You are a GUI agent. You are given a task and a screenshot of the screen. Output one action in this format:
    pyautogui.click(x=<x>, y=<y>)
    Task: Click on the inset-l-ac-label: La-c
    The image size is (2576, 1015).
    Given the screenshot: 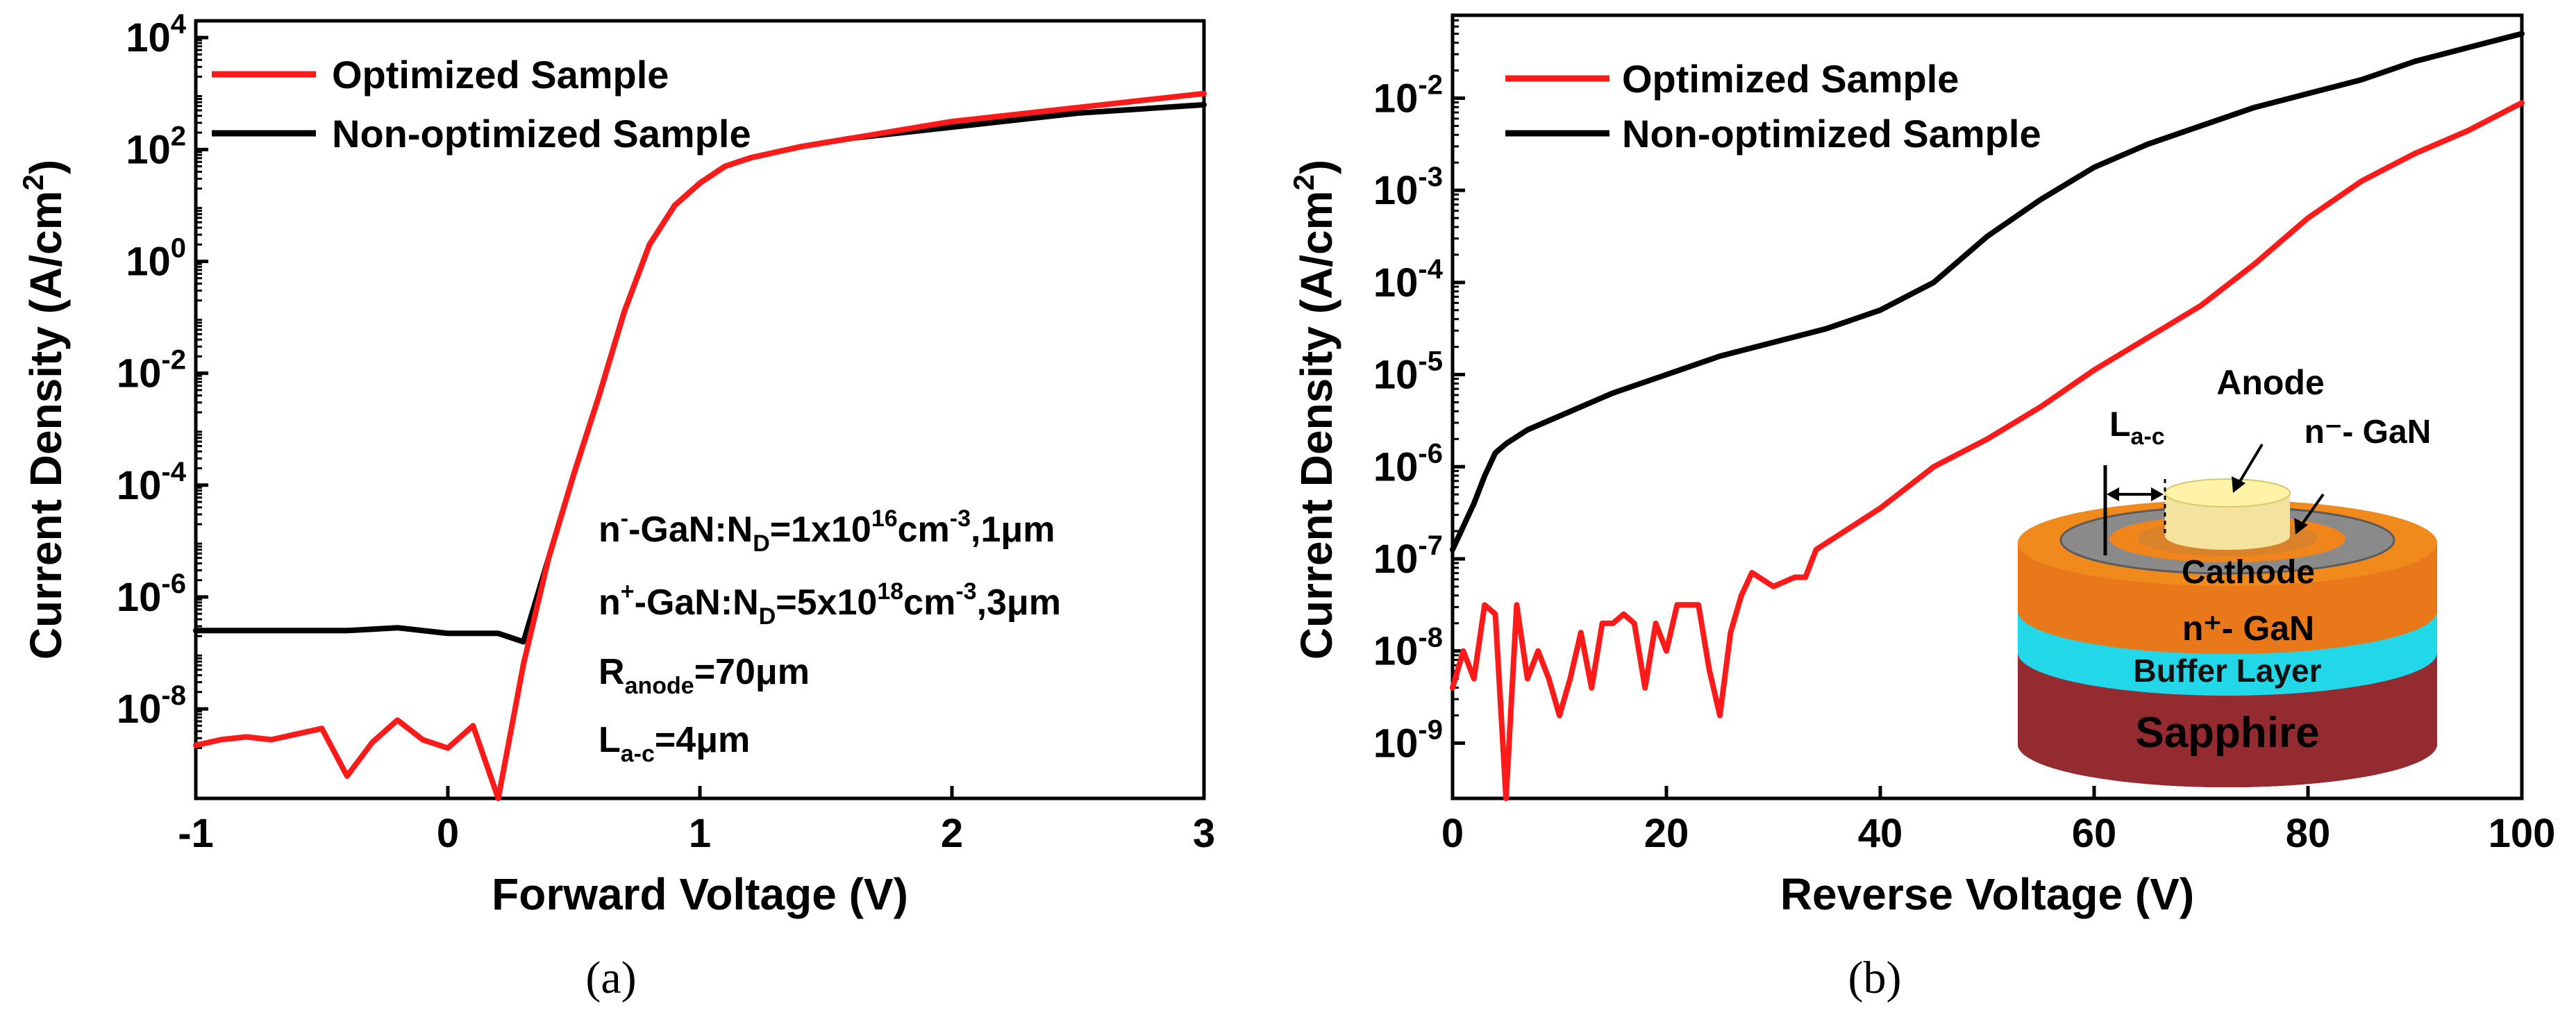 What is the action you would take?
    pyautogui.click(x=2137, y=427)
    